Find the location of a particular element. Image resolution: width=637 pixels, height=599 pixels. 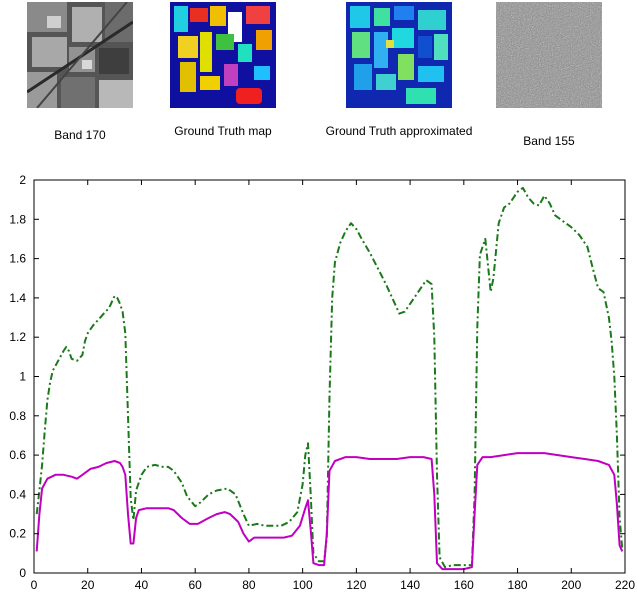

grayscale-satellite-band-image is located at coordinates (80, 55).